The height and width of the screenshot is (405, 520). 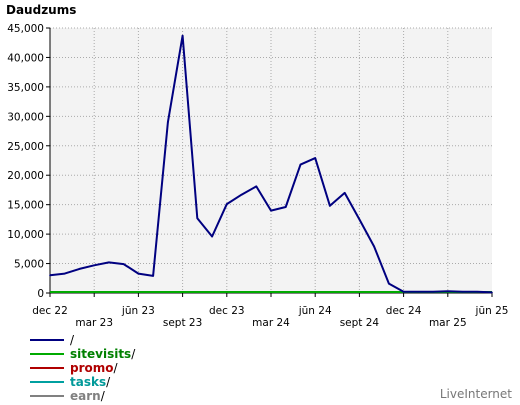 I want to click on y-tick-label: 5,000, so click(x=29, y=265).